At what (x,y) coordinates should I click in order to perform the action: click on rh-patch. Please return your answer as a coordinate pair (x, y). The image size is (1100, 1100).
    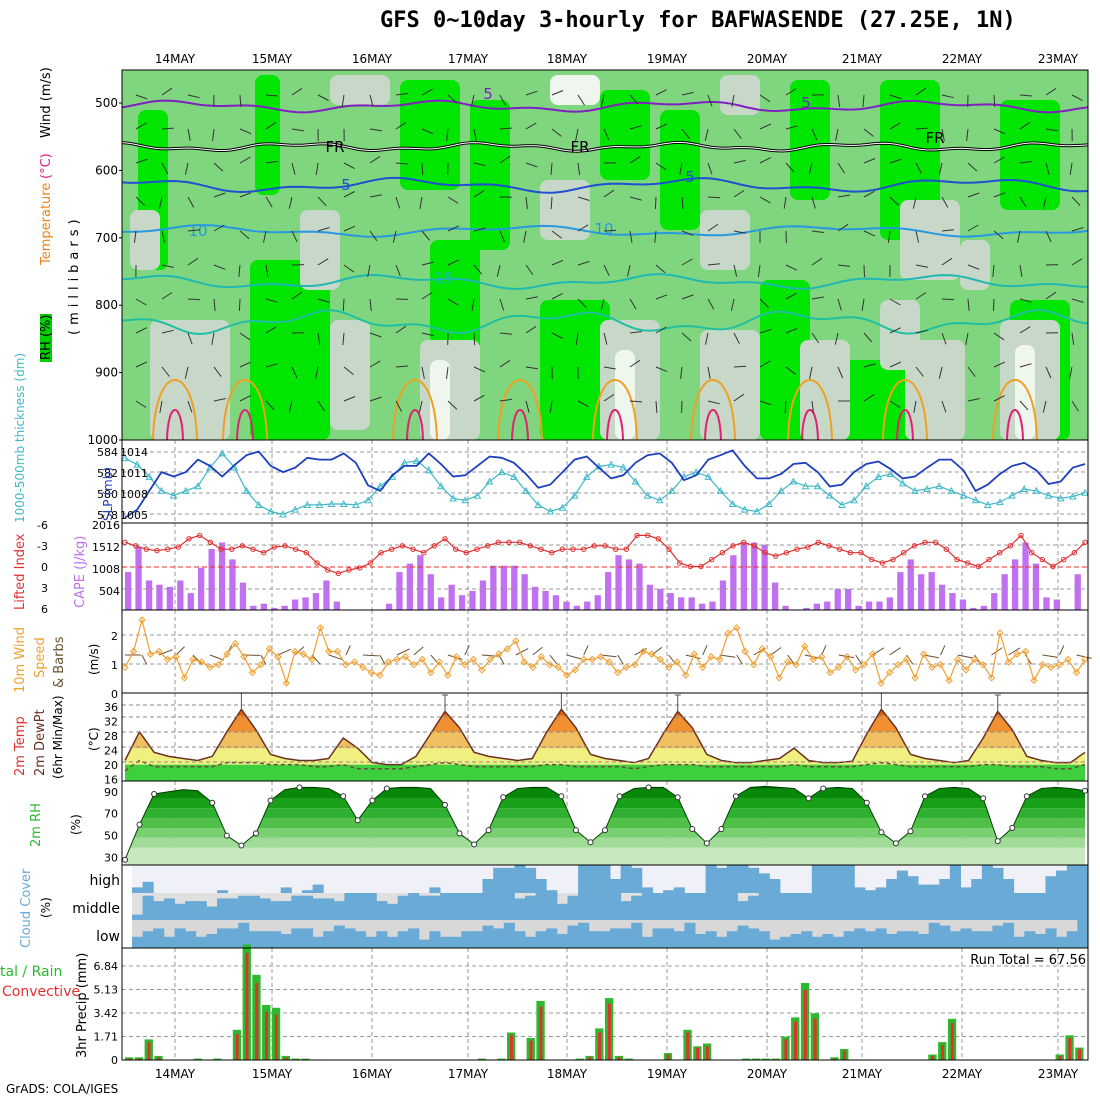
    Looking at the image, I should click on (430, 135).